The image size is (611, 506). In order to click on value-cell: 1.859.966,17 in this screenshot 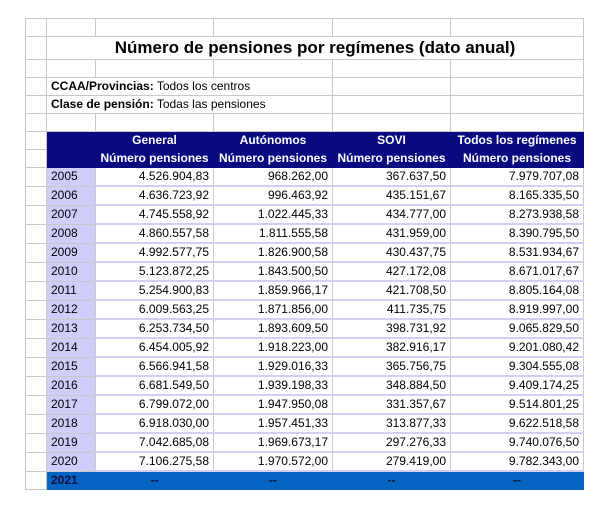, I will do `click(273, 290)`.